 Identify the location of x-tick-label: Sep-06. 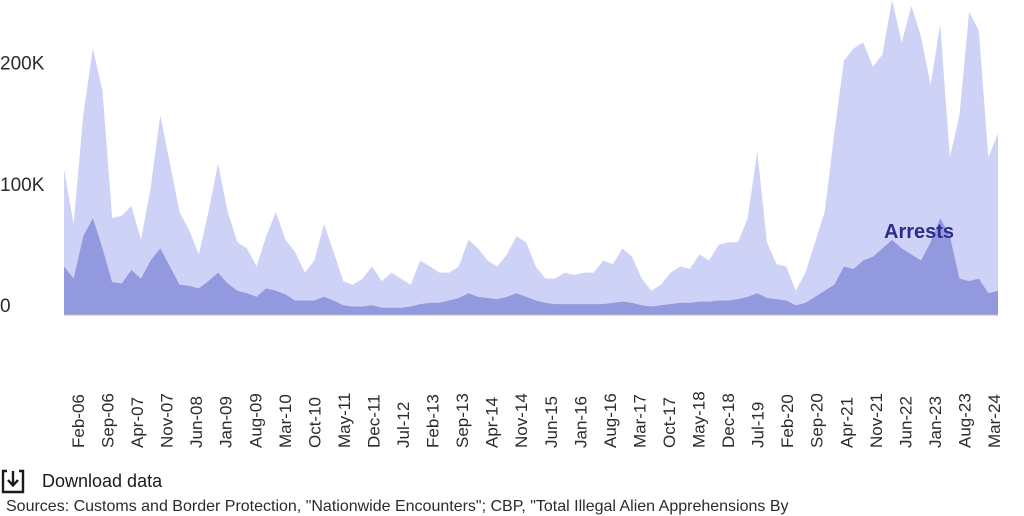
(108, 420).